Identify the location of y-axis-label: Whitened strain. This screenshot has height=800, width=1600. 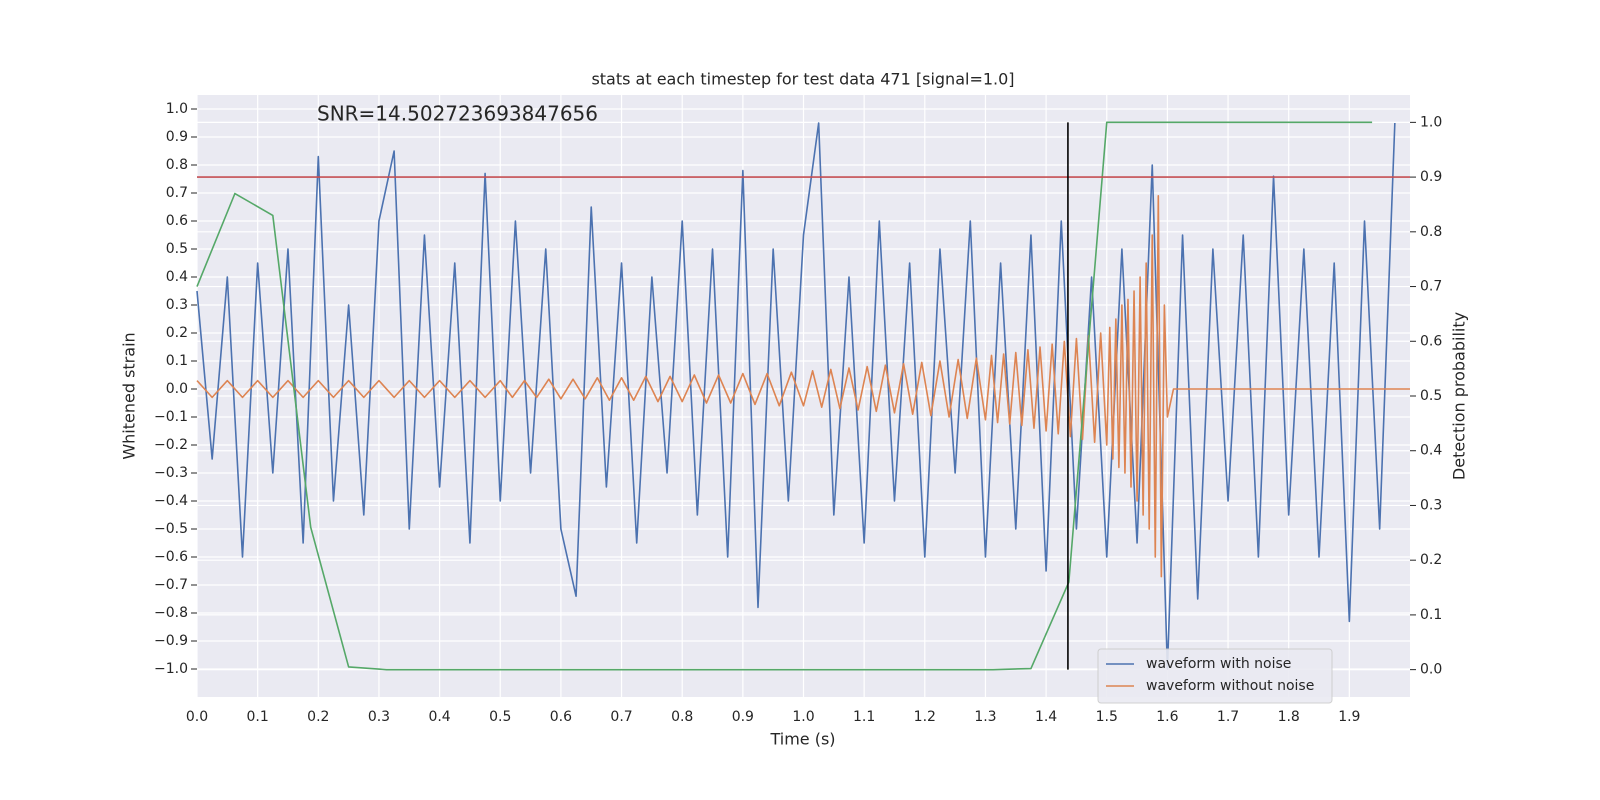
(129, 395).